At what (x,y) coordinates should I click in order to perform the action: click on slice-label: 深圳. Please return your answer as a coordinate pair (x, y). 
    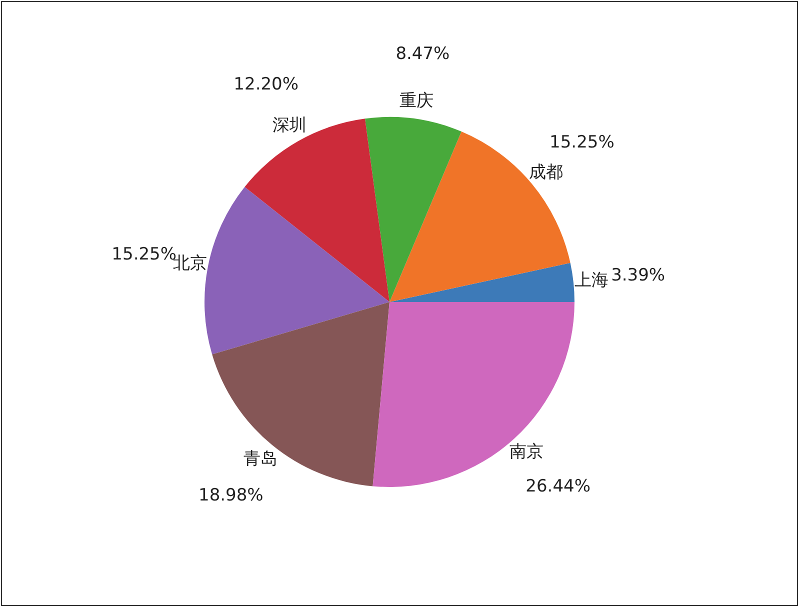
    Looking at the image, I should click on (289, 125).